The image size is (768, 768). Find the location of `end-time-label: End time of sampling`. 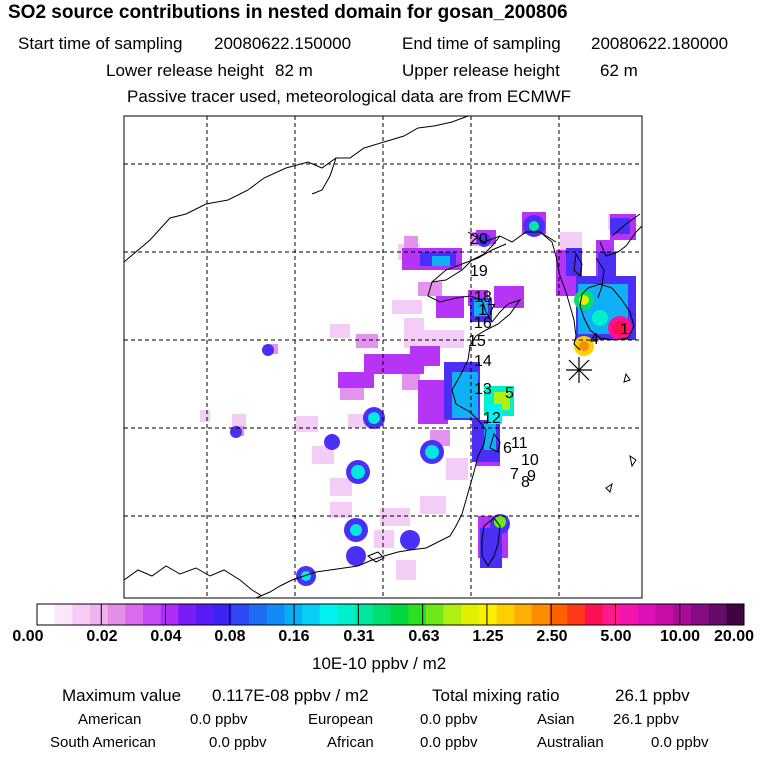

end-time-label: End time of sampling is located at coordinates (481, 43).